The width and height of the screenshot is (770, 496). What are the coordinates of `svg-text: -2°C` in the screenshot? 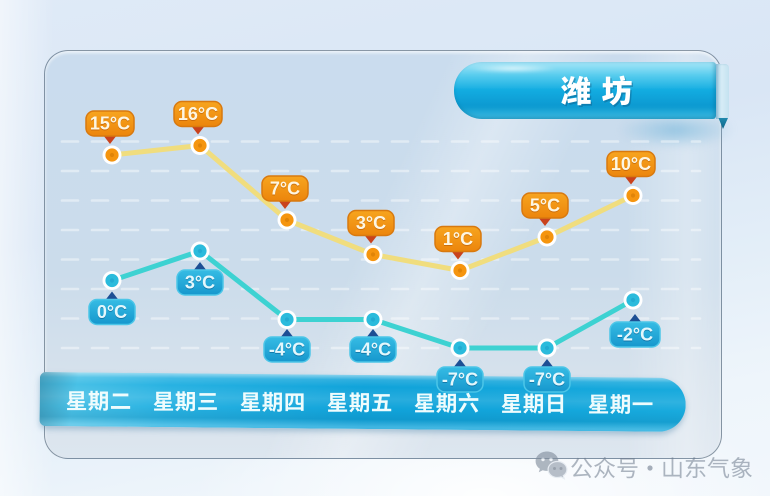 It's located at (635, 335).